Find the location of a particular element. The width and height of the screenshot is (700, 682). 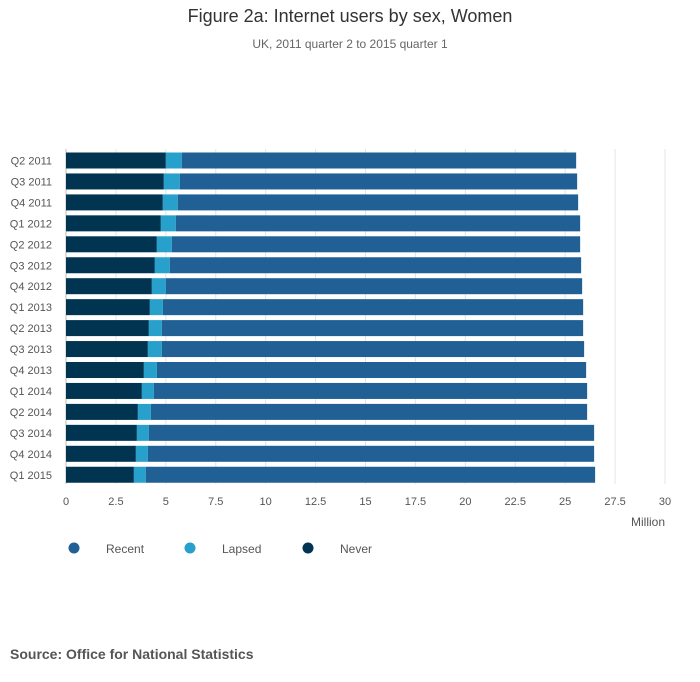

legend-item-lapsed: Lapsed is located at coordinates (223, 549).